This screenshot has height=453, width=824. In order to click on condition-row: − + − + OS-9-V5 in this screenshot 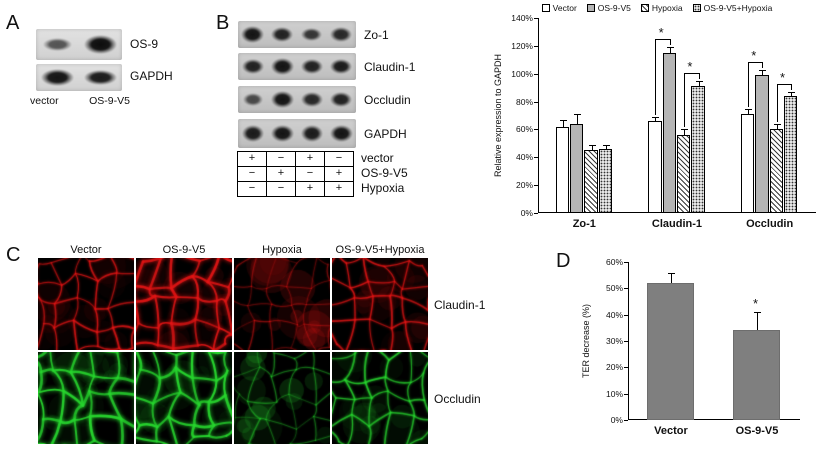, I will do `click(322, 174)`.